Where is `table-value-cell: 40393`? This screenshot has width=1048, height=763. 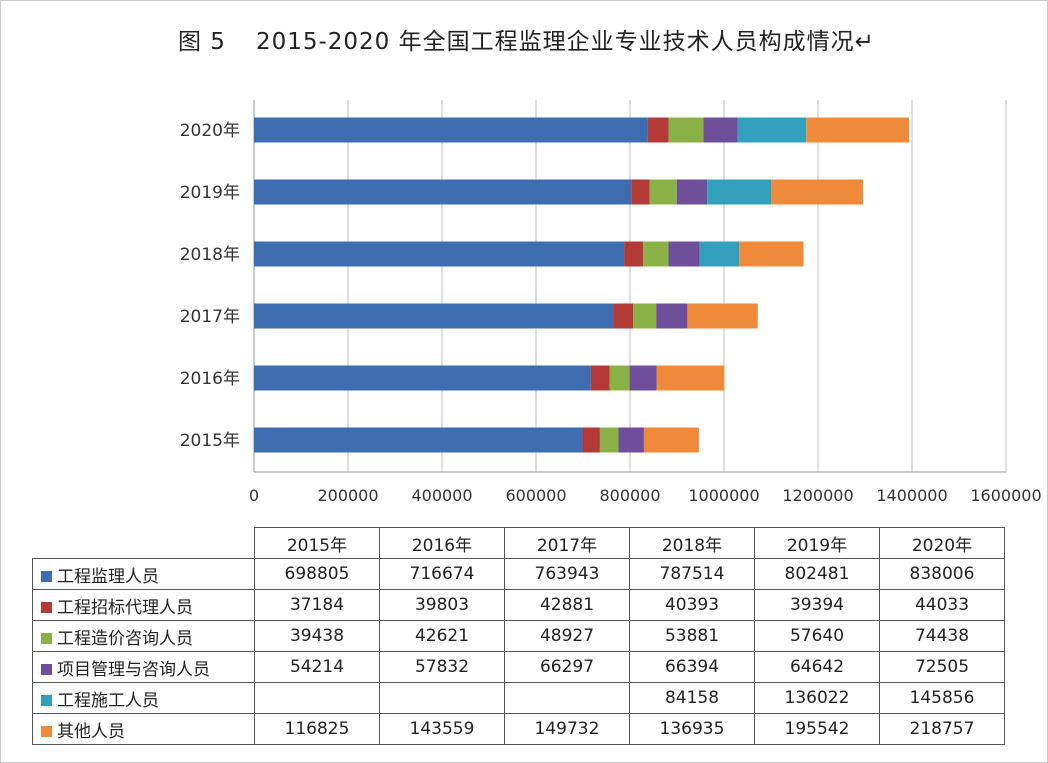 table-value-cell: 40393 is located at coordinates (692, 605).